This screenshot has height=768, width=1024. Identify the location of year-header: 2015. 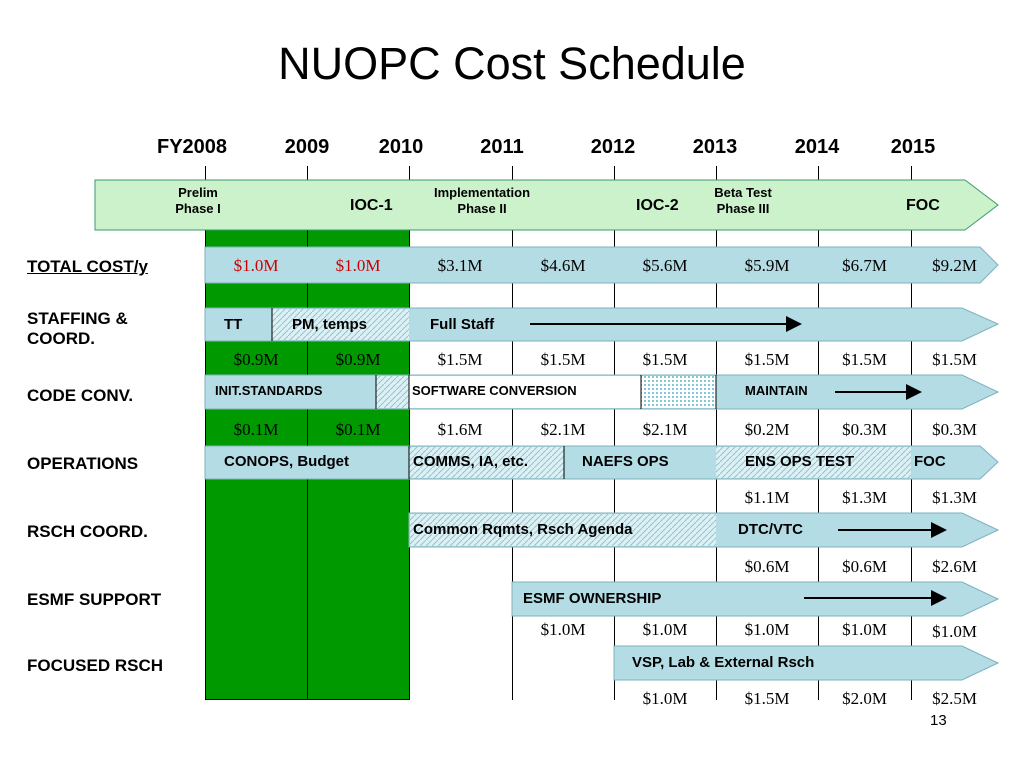
(913, 147).